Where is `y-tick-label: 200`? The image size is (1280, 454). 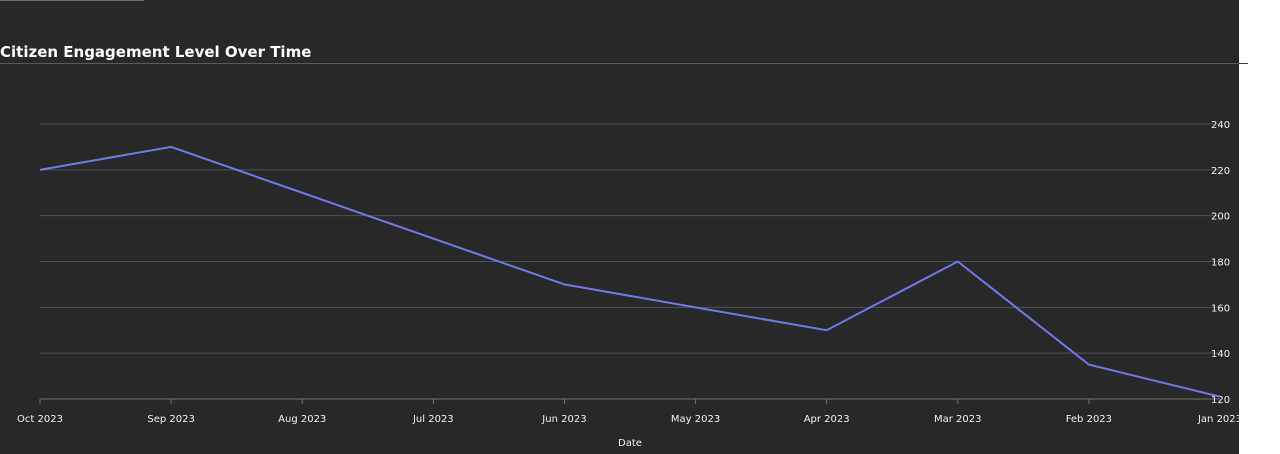 y-tick-label: 200 is located at coordinates (1220, 217).